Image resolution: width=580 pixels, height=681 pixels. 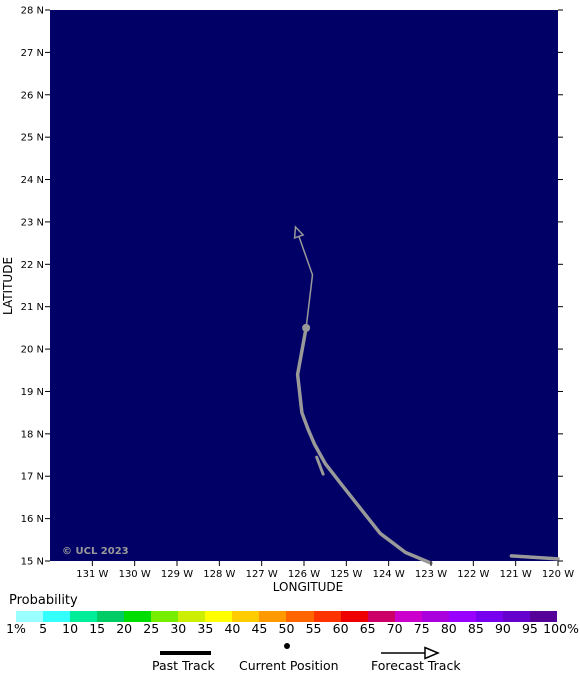 I want to click on lat-tick-label: 15 N, so click(x=32, y=562).